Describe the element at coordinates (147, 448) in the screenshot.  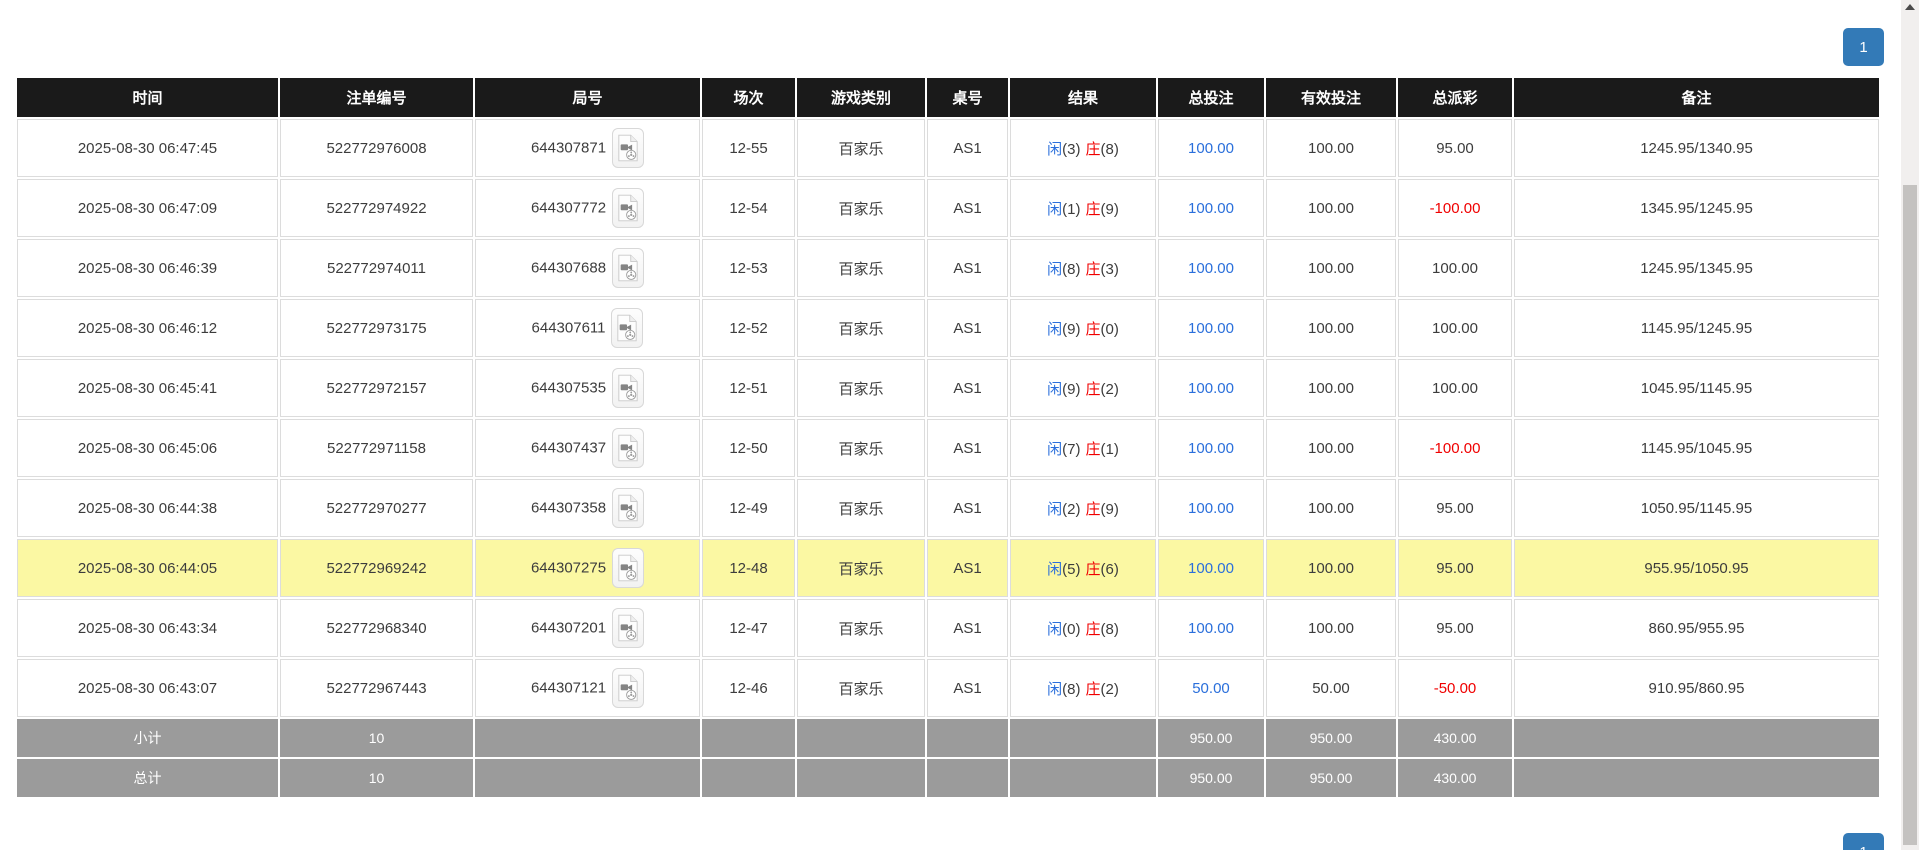
I see `cell-time: 2025-08-30 06:45:06` at that location.